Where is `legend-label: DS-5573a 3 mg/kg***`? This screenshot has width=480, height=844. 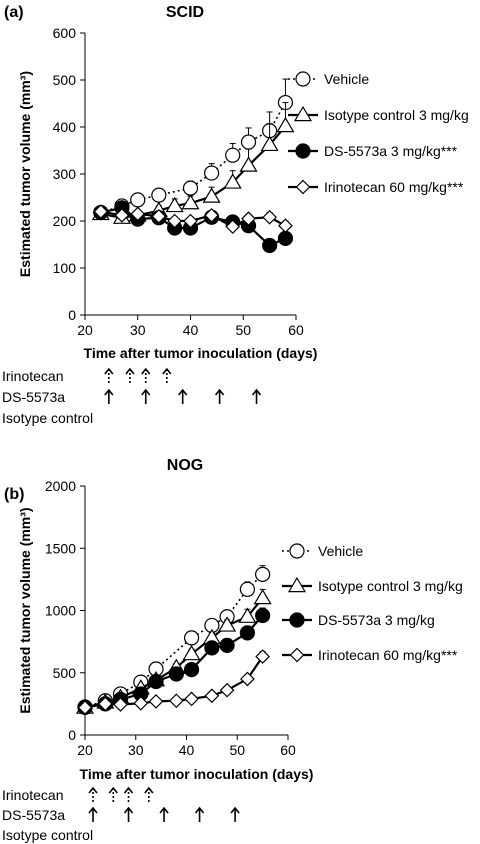
legend-label: DS-5573a 3 mg/kg*** is located at coordinates (391, 151).